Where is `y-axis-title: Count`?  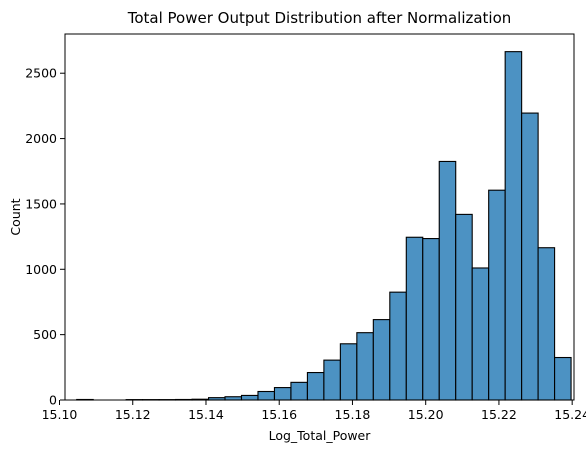
y-axis-title: Count is located at coordinates (15, 216).